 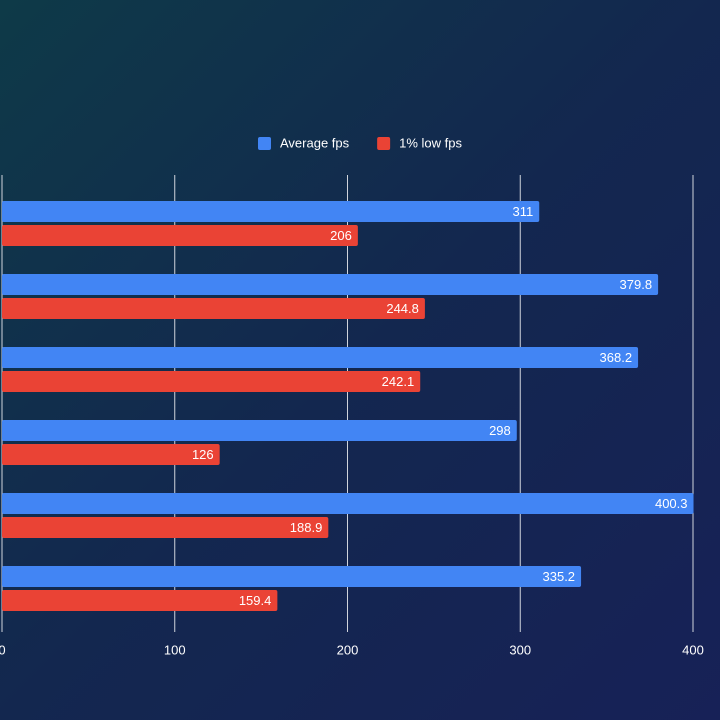 What do you see at coordinates (255, 600) in the screenshot?
I see `value-label: 159.4` at bounding box center [255, 600].